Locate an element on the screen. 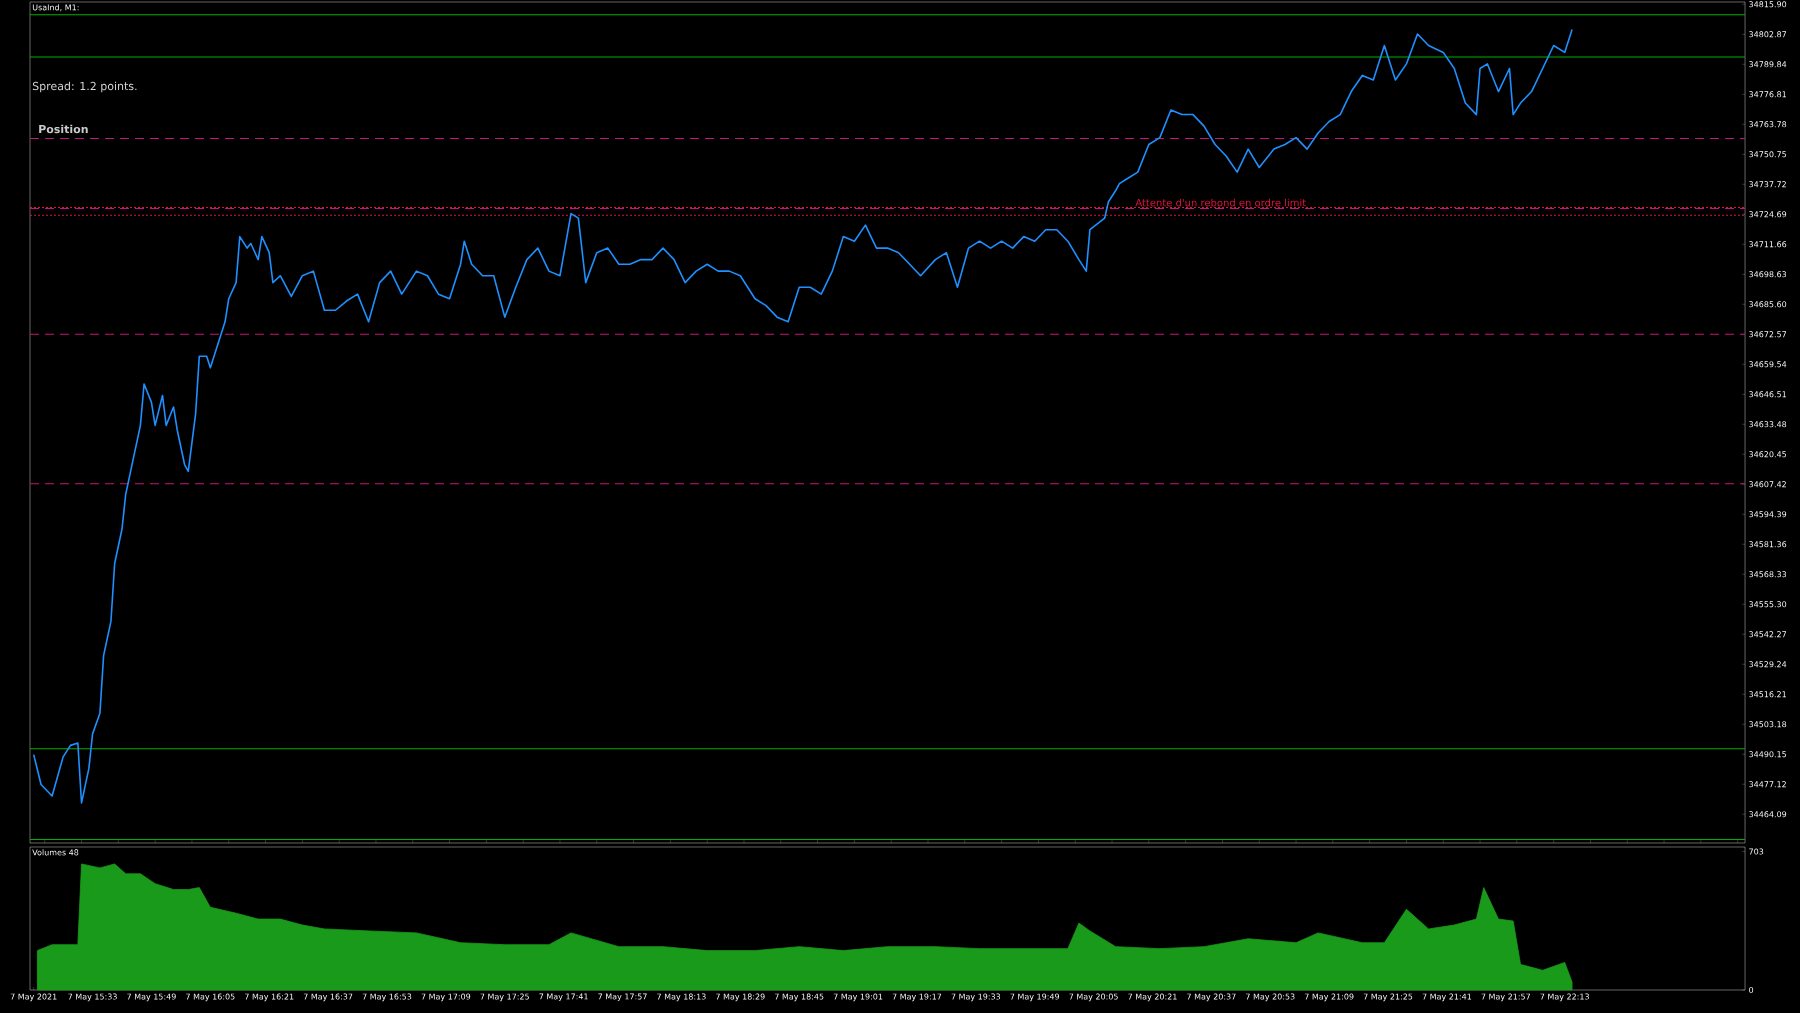 The height and width of the screenshot is (1013, 1800). y-tick-label: 703 is located at coordinates (1756, 851).